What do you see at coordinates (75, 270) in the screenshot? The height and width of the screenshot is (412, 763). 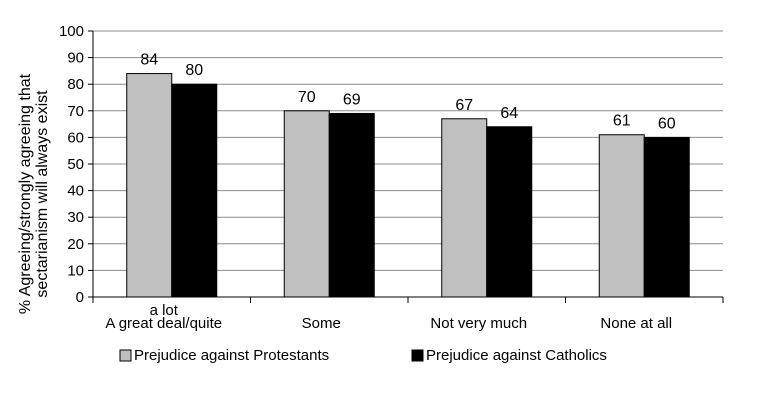 I see `y-tick-label: 10` at bounding box center [75, 270].